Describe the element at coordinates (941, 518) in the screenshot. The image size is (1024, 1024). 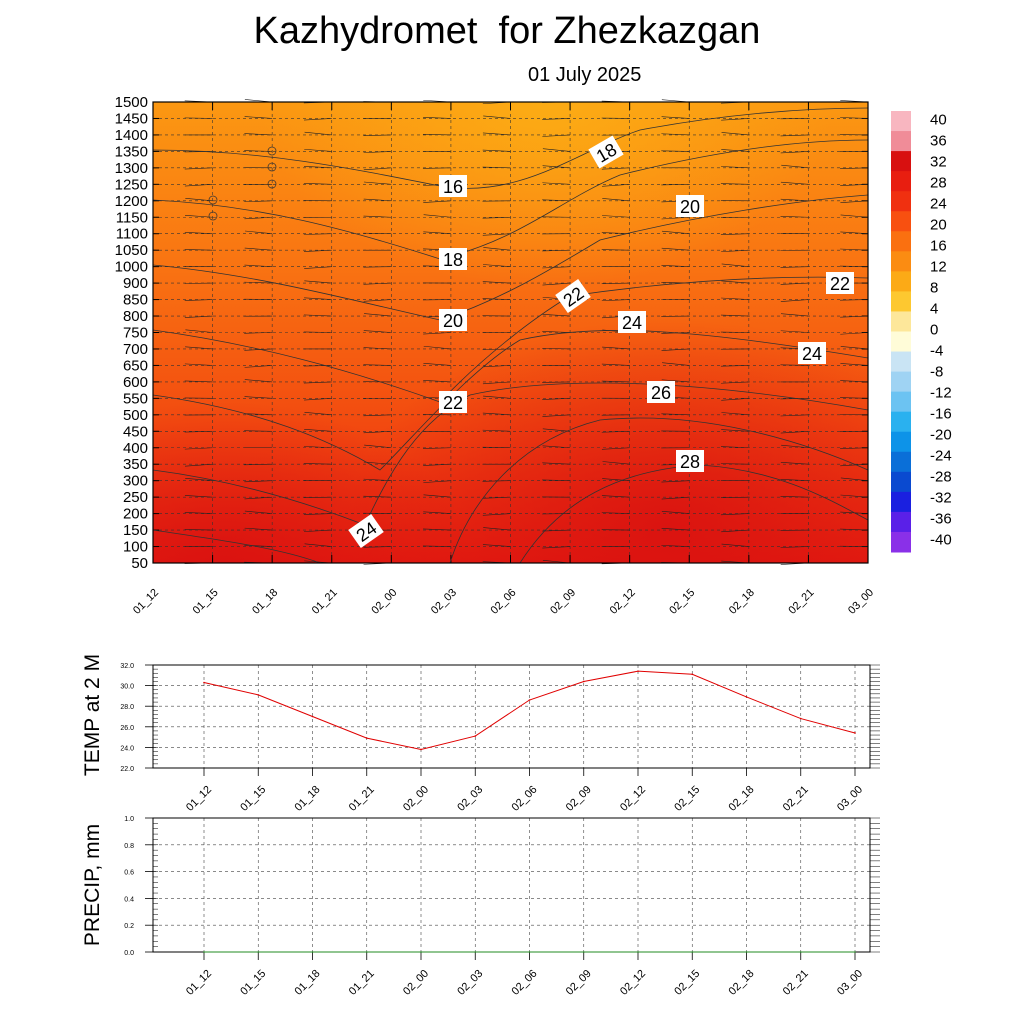
I see `colorbar-label: -36` at that location.